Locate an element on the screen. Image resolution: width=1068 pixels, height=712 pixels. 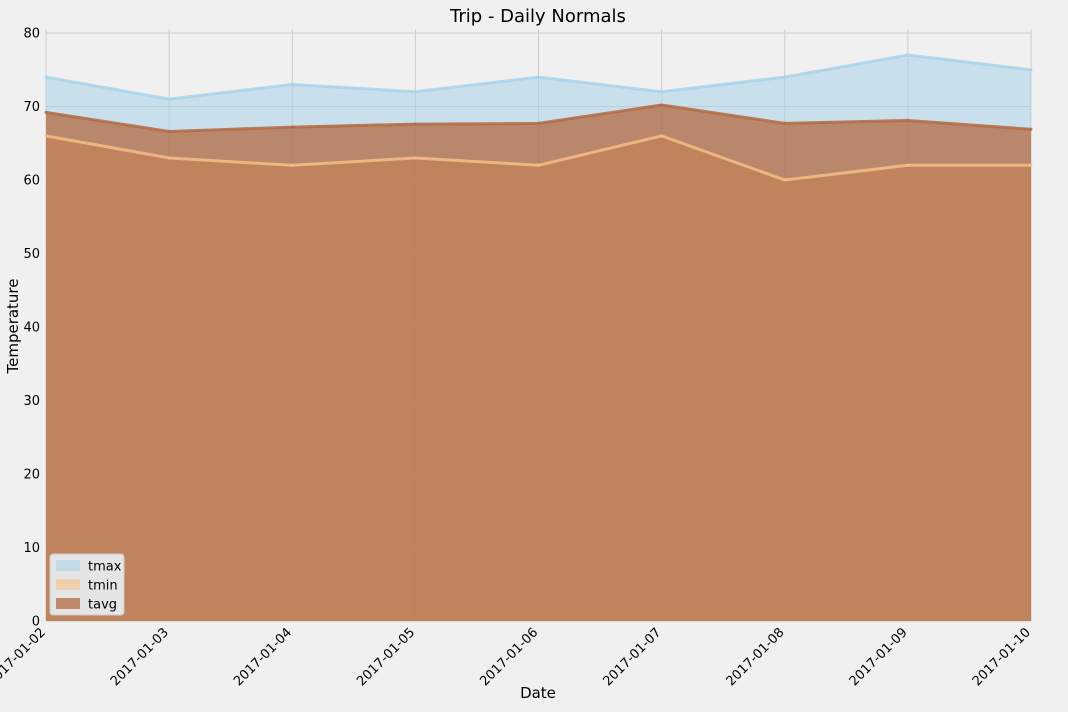
y-tick-label: 60 is located at coordinates (31, 181).